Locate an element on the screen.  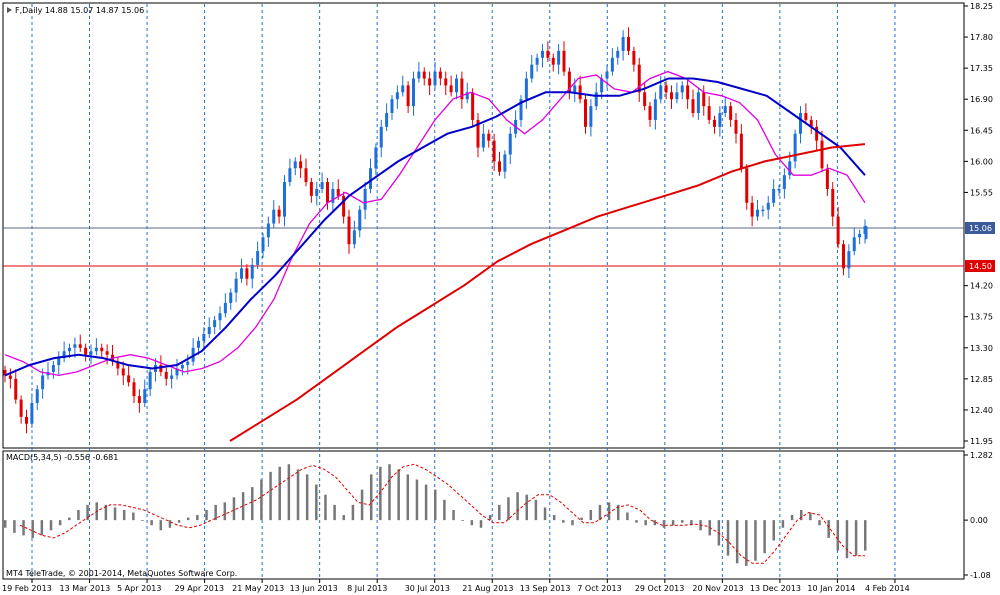
x-tick-label: 13 Jun 2013 is located at coordinates (314, 588).